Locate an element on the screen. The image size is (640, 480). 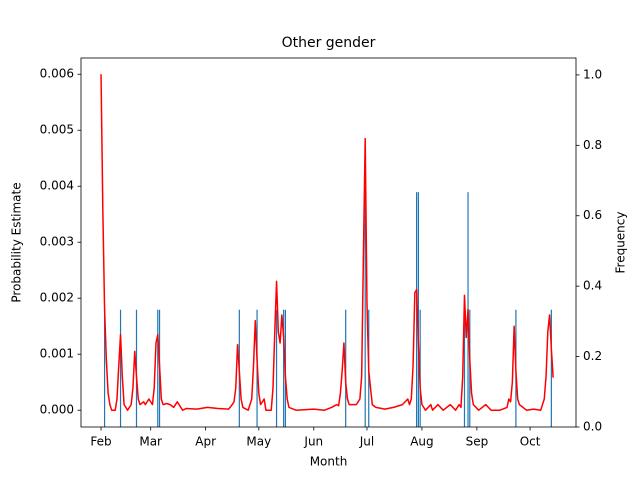
y-tick-label: 0.000 is located at coordinates (57, 410).